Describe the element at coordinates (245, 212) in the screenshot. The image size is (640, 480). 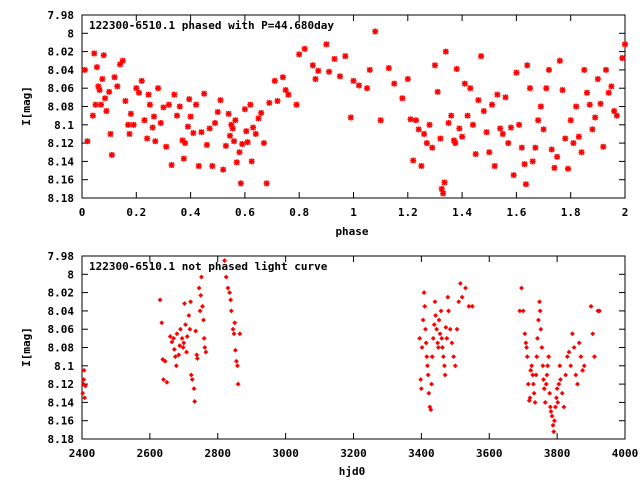
I see `x-tick-label: 0.6` at that location.